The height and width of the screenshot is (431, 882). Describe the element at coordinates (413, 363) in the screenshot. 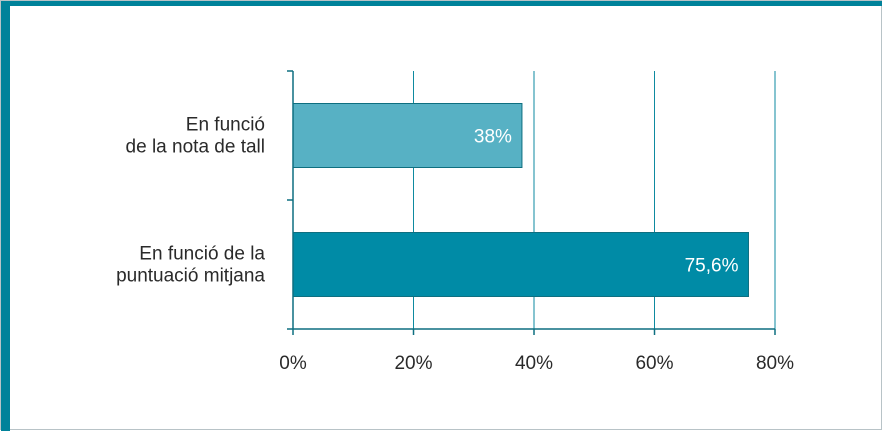

I see `x-tick-label: 20%` at that location.